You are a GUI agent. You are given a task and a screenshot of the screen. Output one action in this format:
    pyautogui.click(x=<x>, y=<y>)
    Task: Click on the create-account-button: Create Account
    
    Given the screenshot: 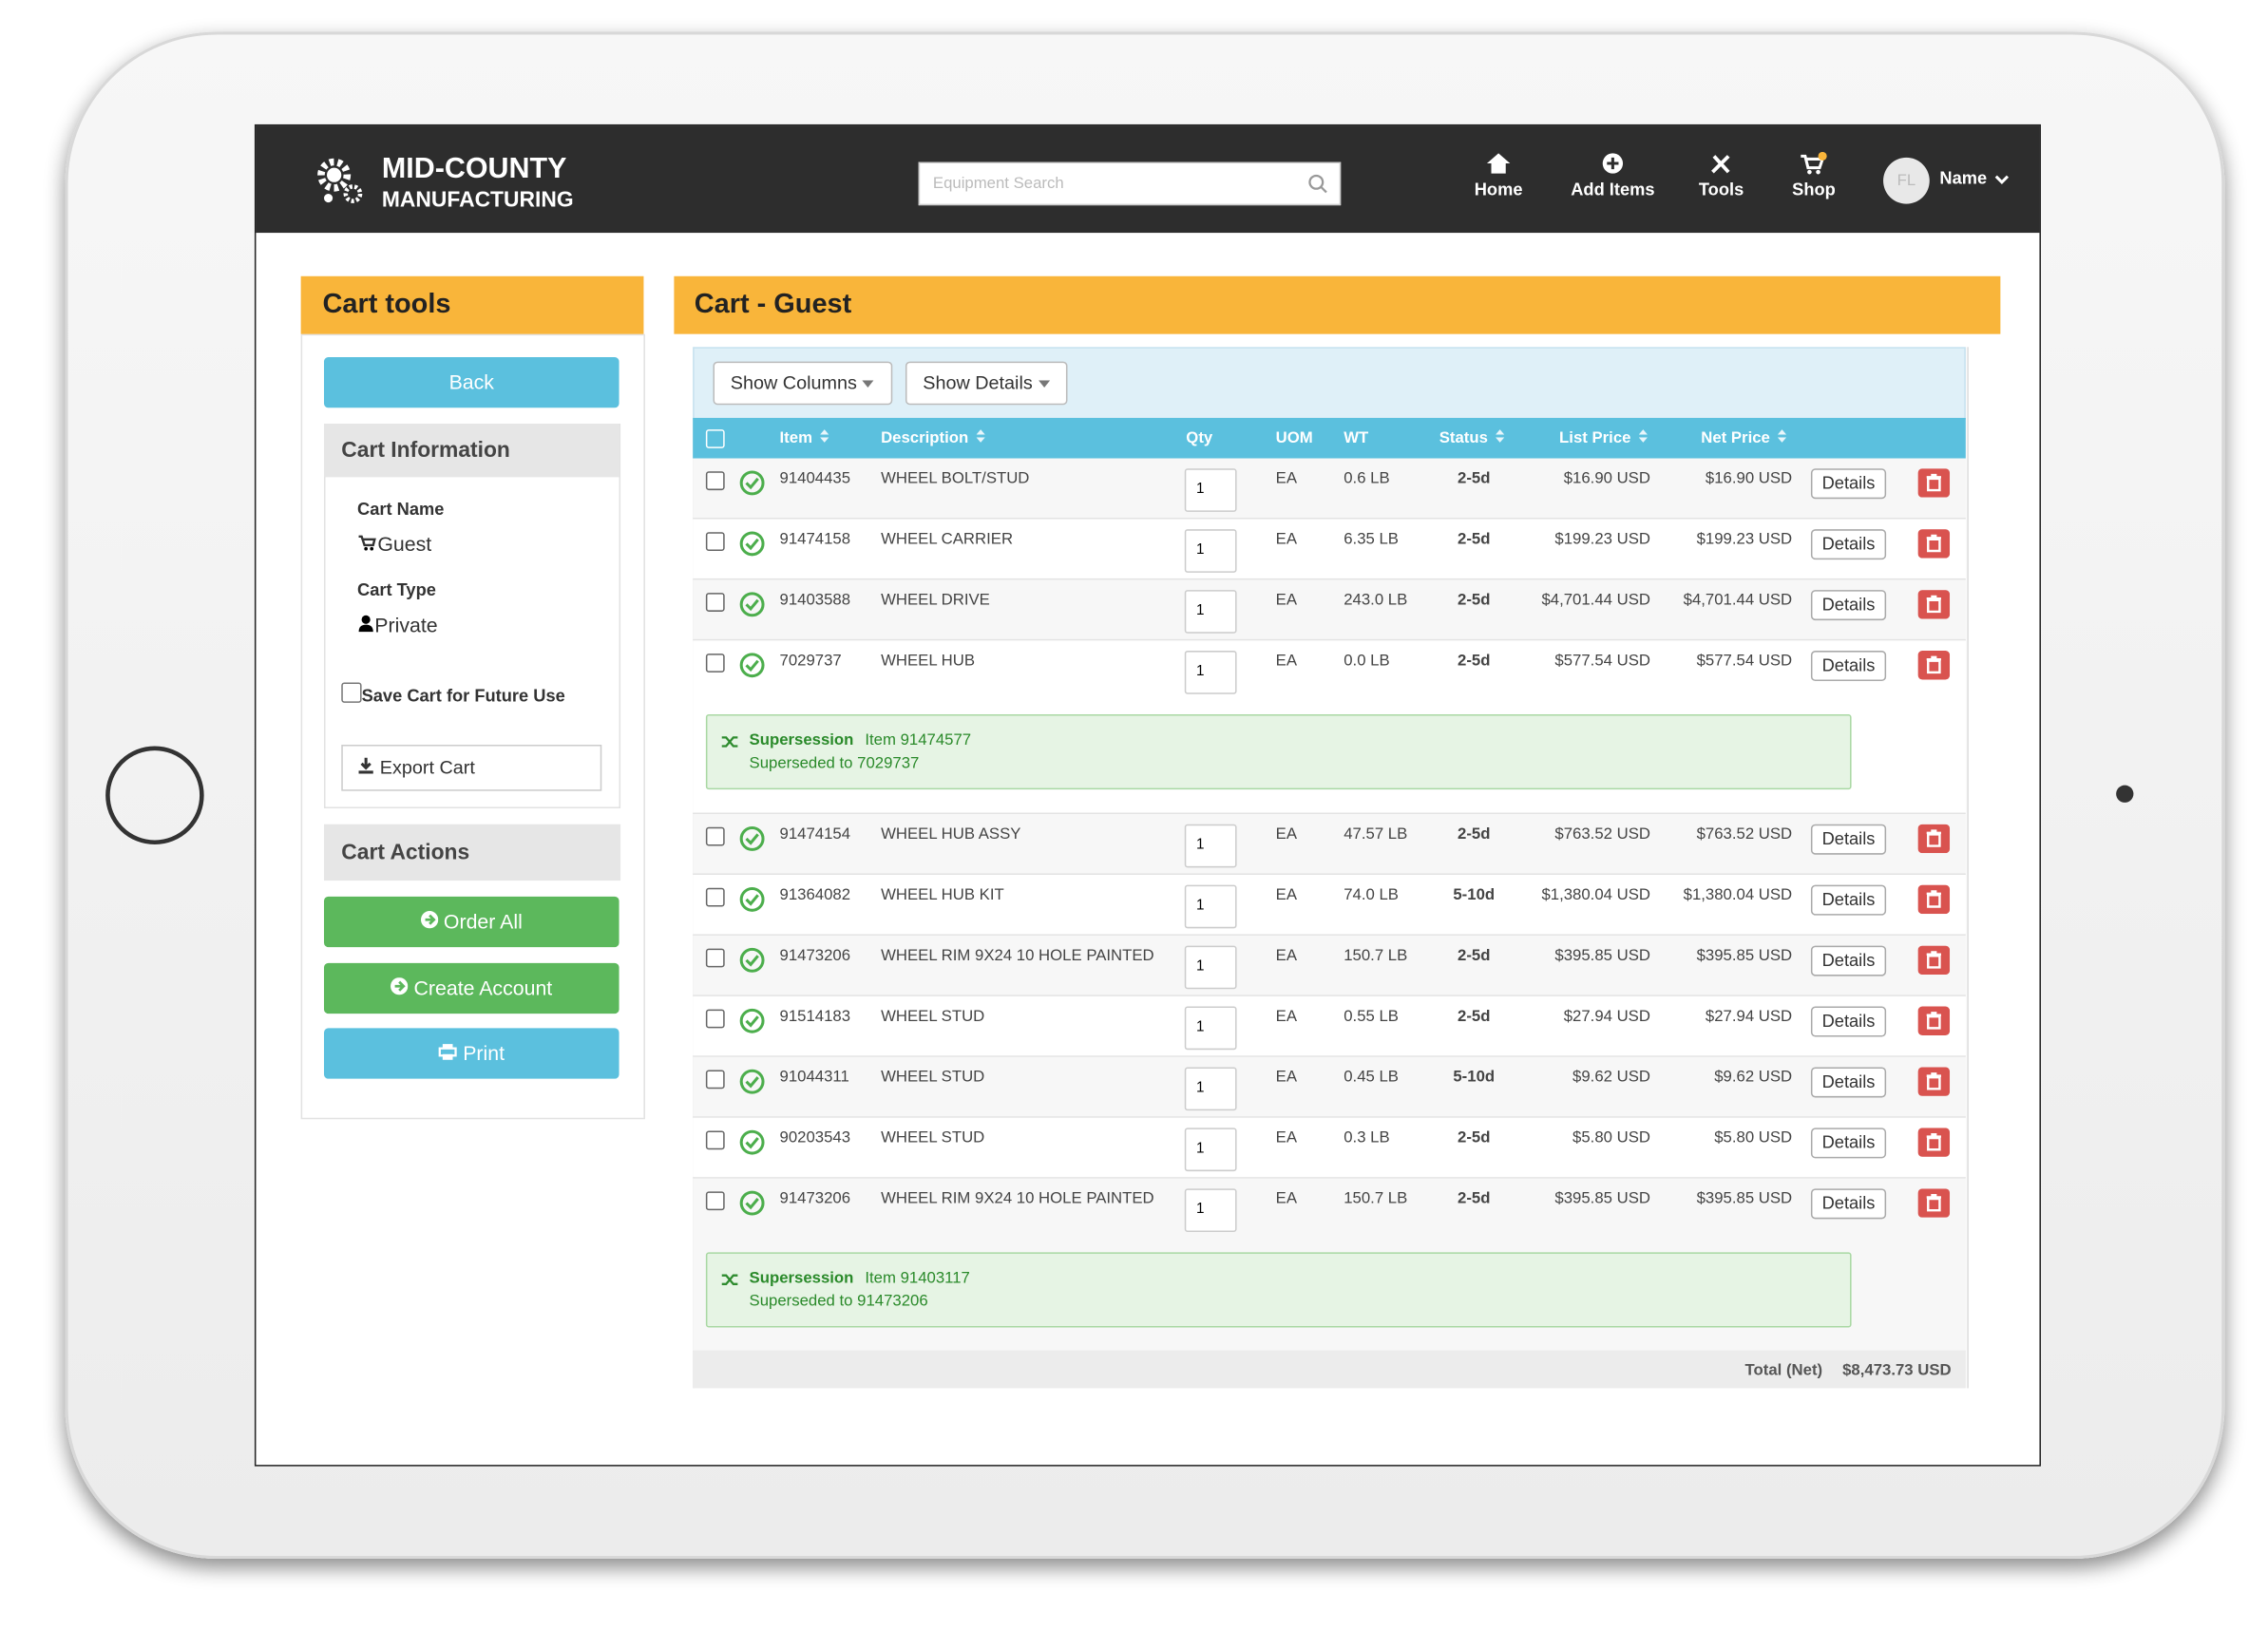 What is the action you would take?
    pyautogui.click(x=471, y=988)
    